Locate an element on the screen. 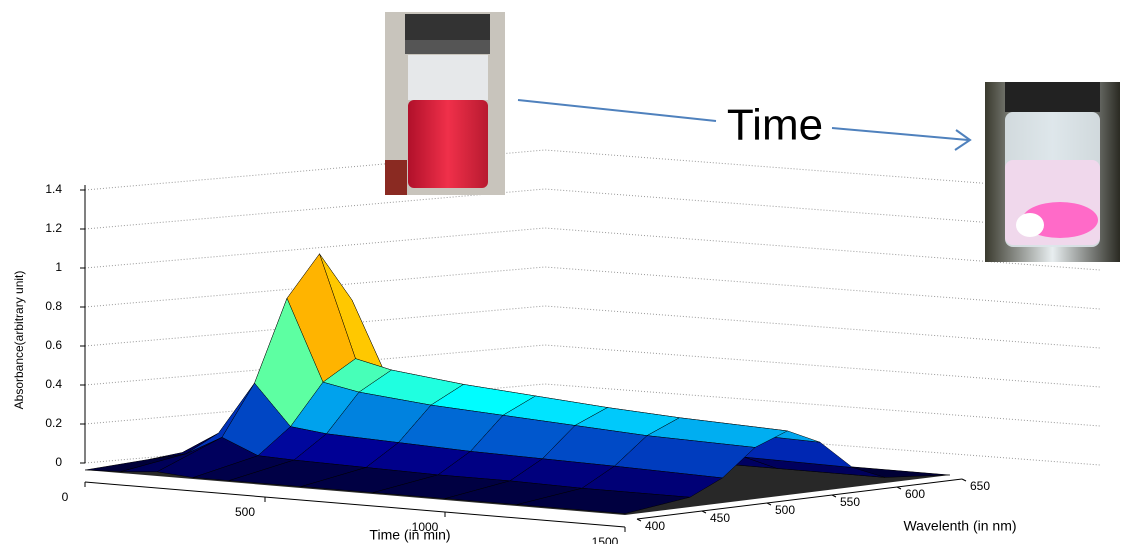 This screenshot has height=549, width=1146. x-tick-label: 1500 is located at coordinates (605, 539).